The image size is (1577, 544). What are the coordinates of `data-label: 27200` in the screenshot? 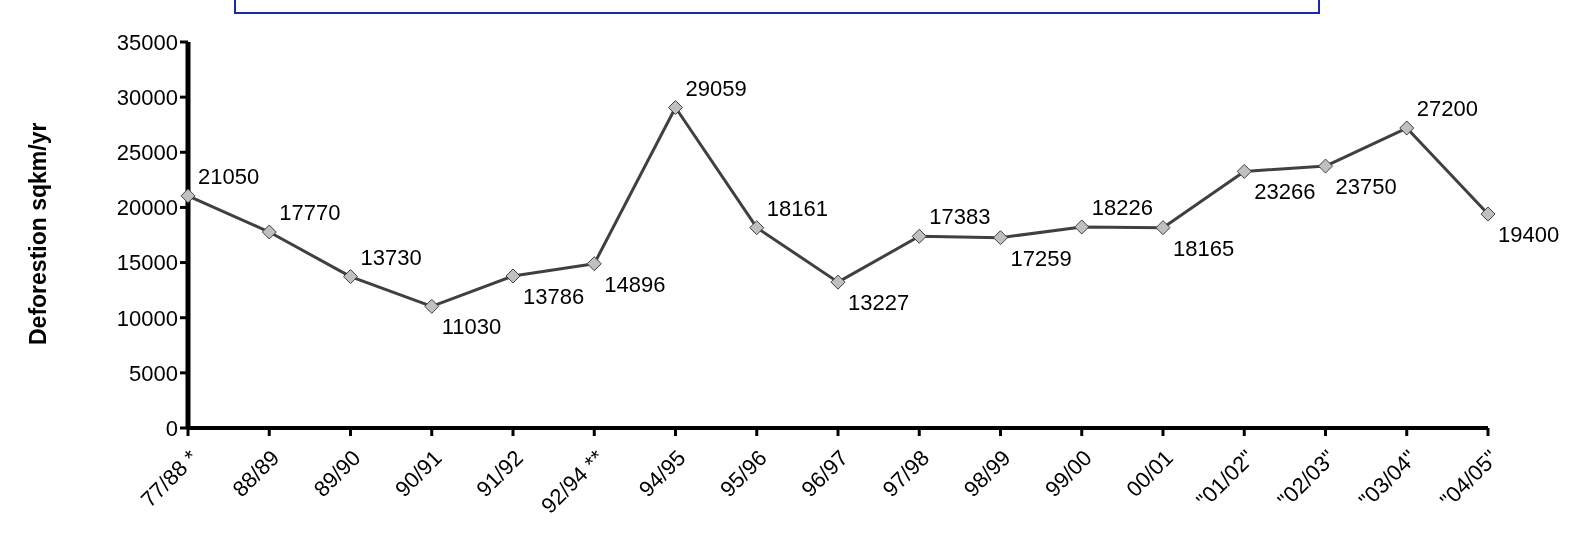 It's located at (1447, 109).